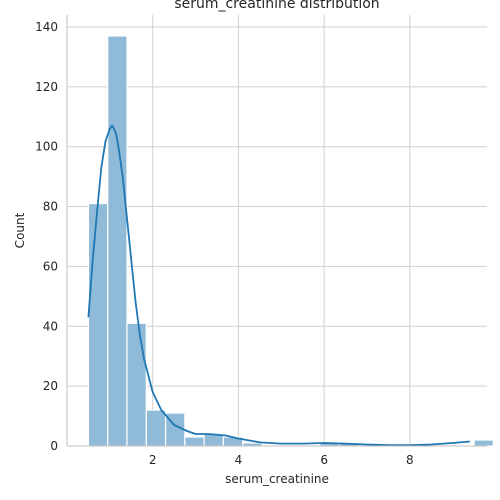 The width and height of the screenshot is (500, 500). Describe the element at coordinates (20, 230) in the screenshot. I see `y-axis-label: Count` at that location.